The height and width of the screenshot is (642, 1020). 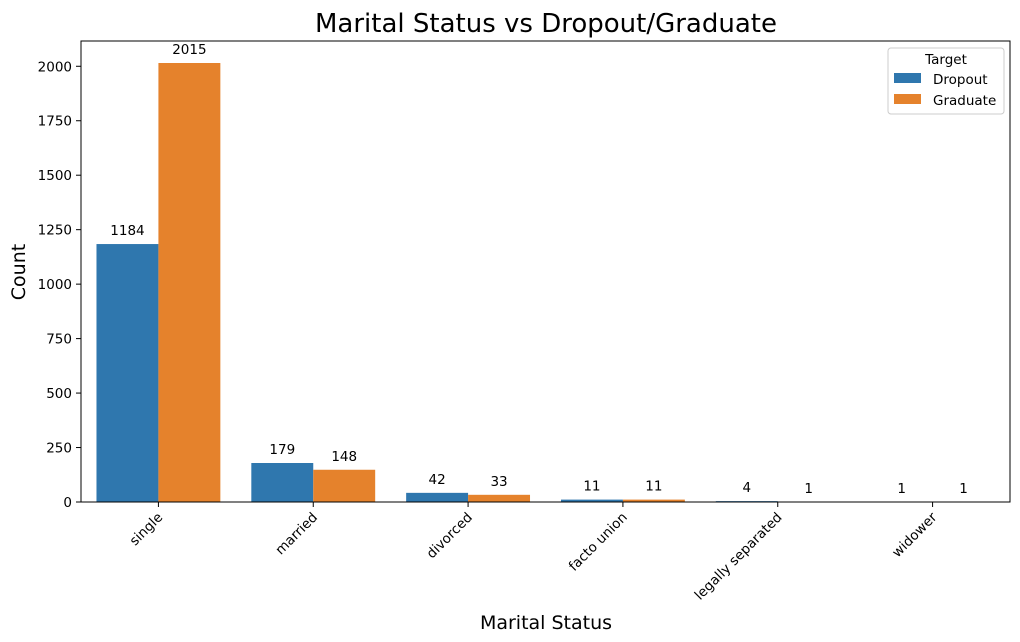 I want to click on bar-dropout-married, so click(x=282, y=482).